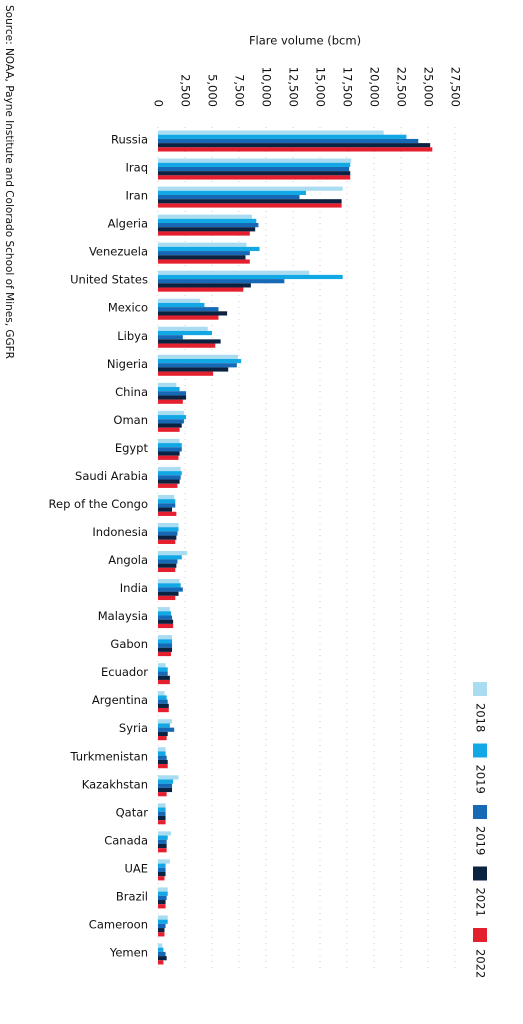 The image size is (523, 1024). I want to click on legend-label: 2022, so click(481, 963).